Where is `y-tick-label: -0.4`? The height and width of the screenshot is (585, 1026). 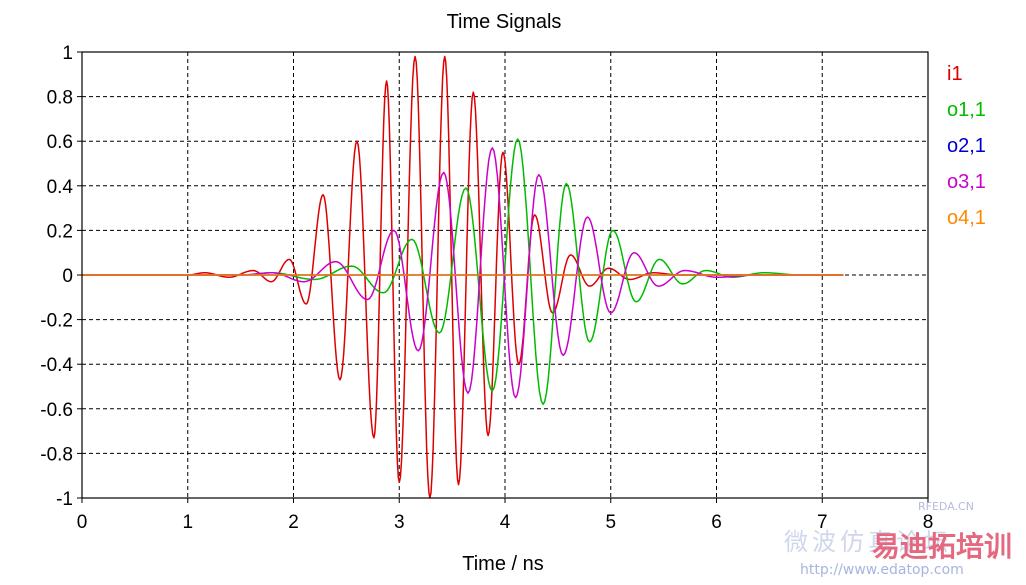 y-tick-label: -0.4 is located at coordinates (56, 365).